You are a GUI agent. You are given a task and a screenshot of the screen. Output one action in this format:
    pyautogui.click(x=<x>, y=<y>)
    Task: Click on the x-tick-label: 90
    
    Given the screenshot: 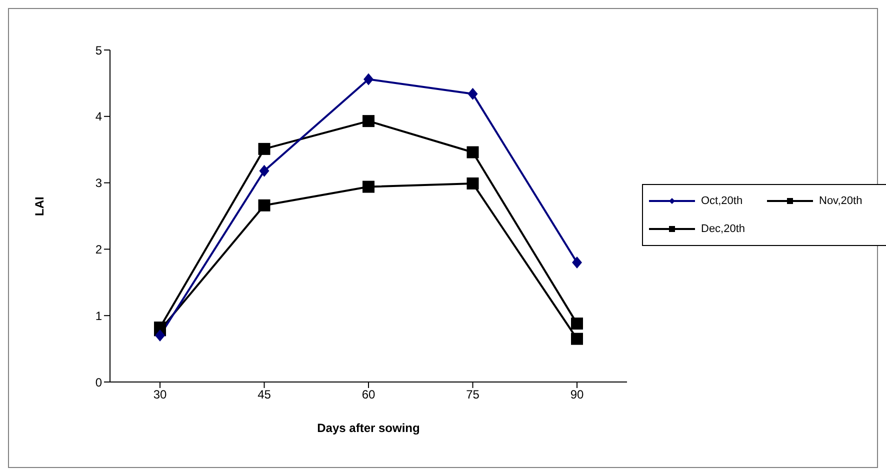 What is the action you would take?
    pyautogui.click(x=577, y=395)
    